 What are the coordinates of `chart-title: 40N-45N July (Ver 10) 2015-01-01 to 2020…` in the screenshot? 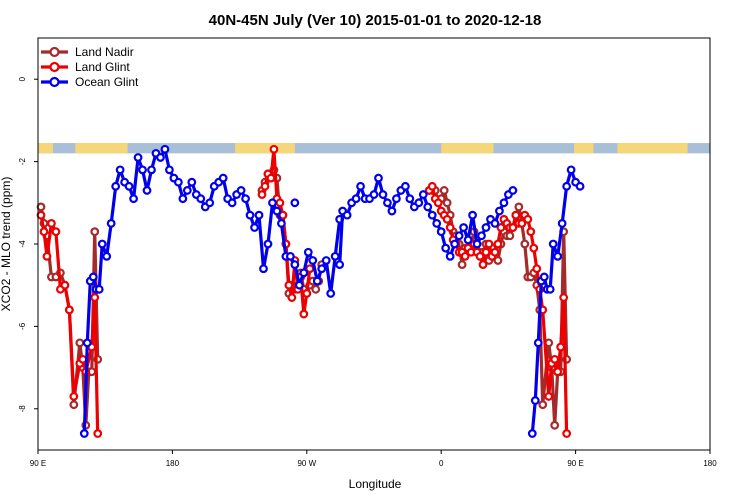 It's located at (375, 20).